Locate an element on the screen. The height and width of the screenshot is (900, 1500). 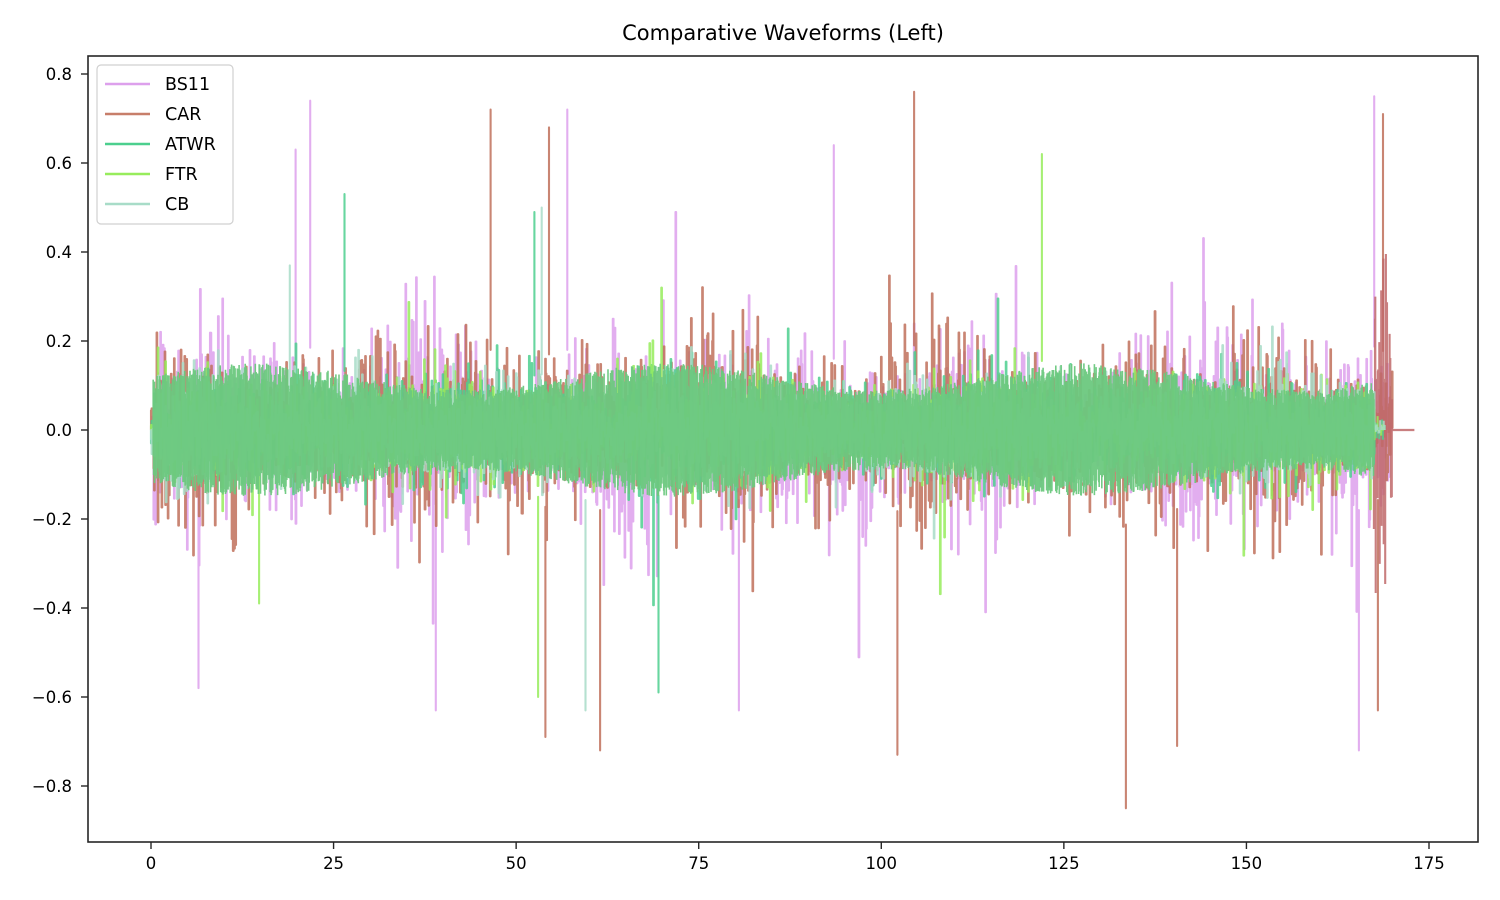
y-tick-label: 0.2 is located at coordinates (59, 341).